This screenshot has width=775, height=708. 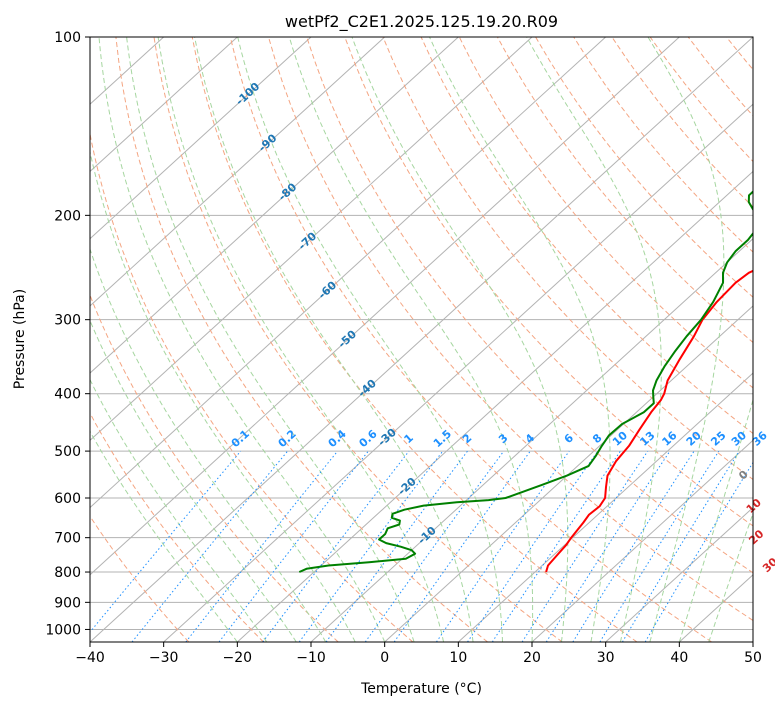 What do you see at coordinates (418, 654) in the screenshot?
I see `x-axis-ticks: −40 −30 −20 −10 0 10 20 30 40 50` at bounding box center [418, 654].